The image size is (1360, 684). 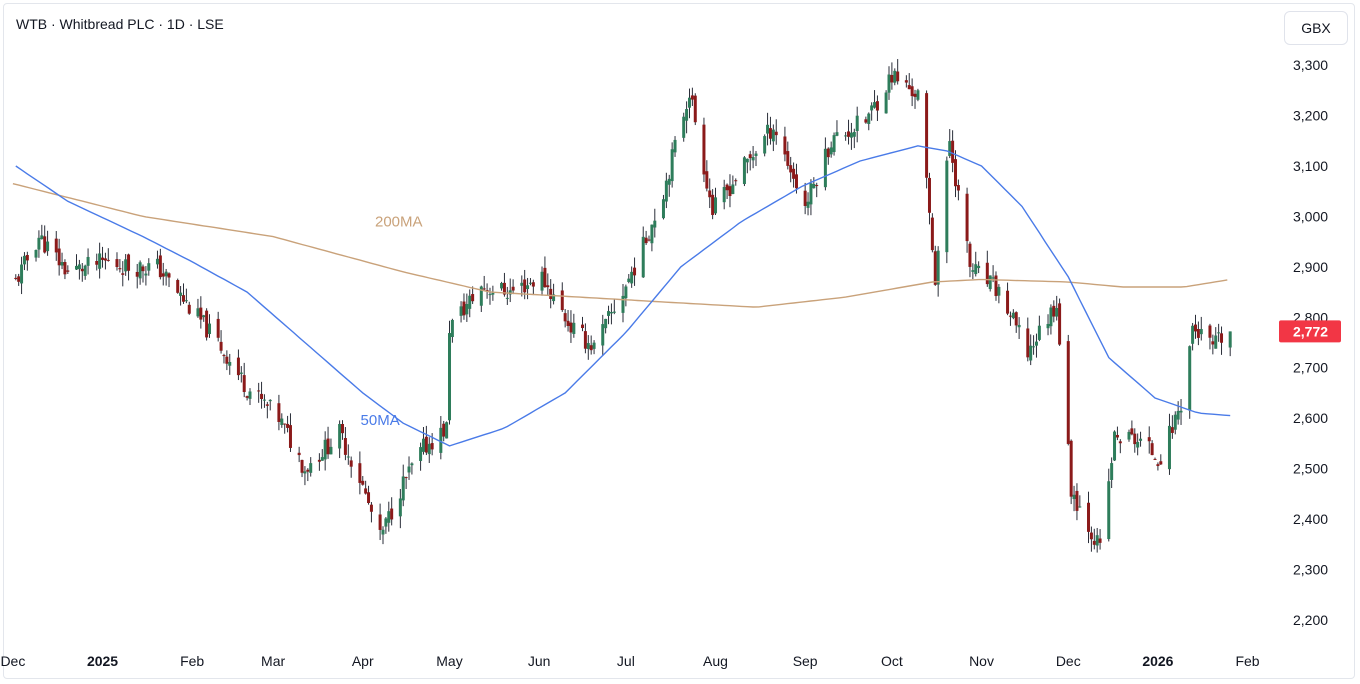 I want to click on x-tick-label: Dec, so click(x=12, y=661).